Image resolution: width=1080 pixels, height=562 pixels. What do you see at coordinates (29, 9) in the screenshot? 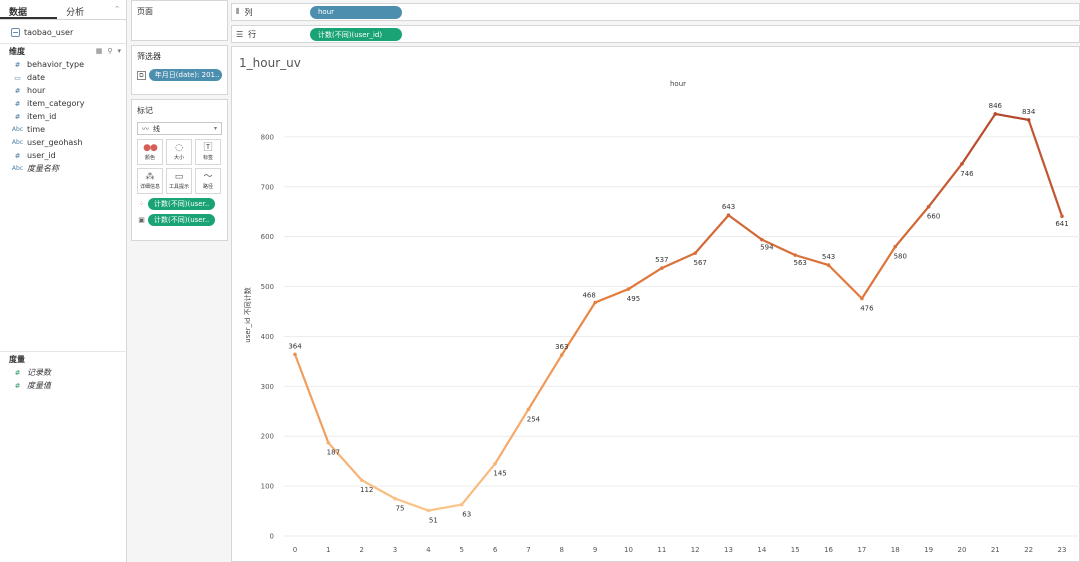
I see `tab-data: 数据` at bounding box center [29, 9].